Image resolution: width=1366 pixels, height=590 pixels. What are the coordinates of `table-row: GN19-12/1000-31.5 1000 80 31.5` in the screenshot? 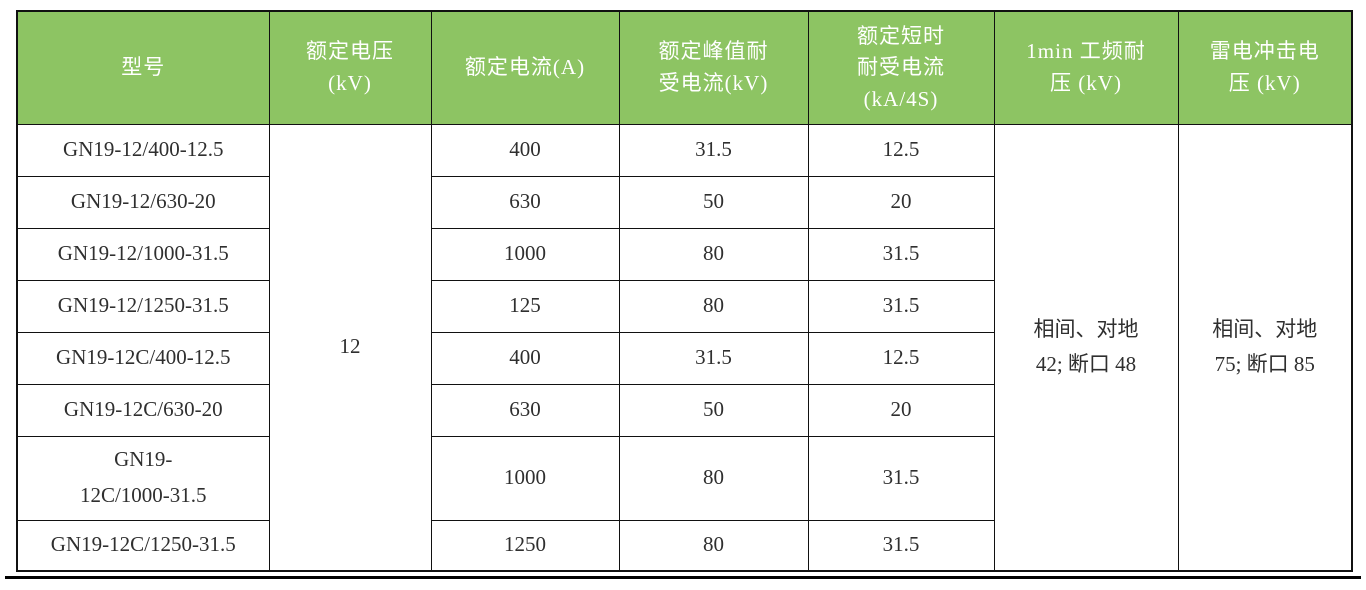 It's located at (684, 254).